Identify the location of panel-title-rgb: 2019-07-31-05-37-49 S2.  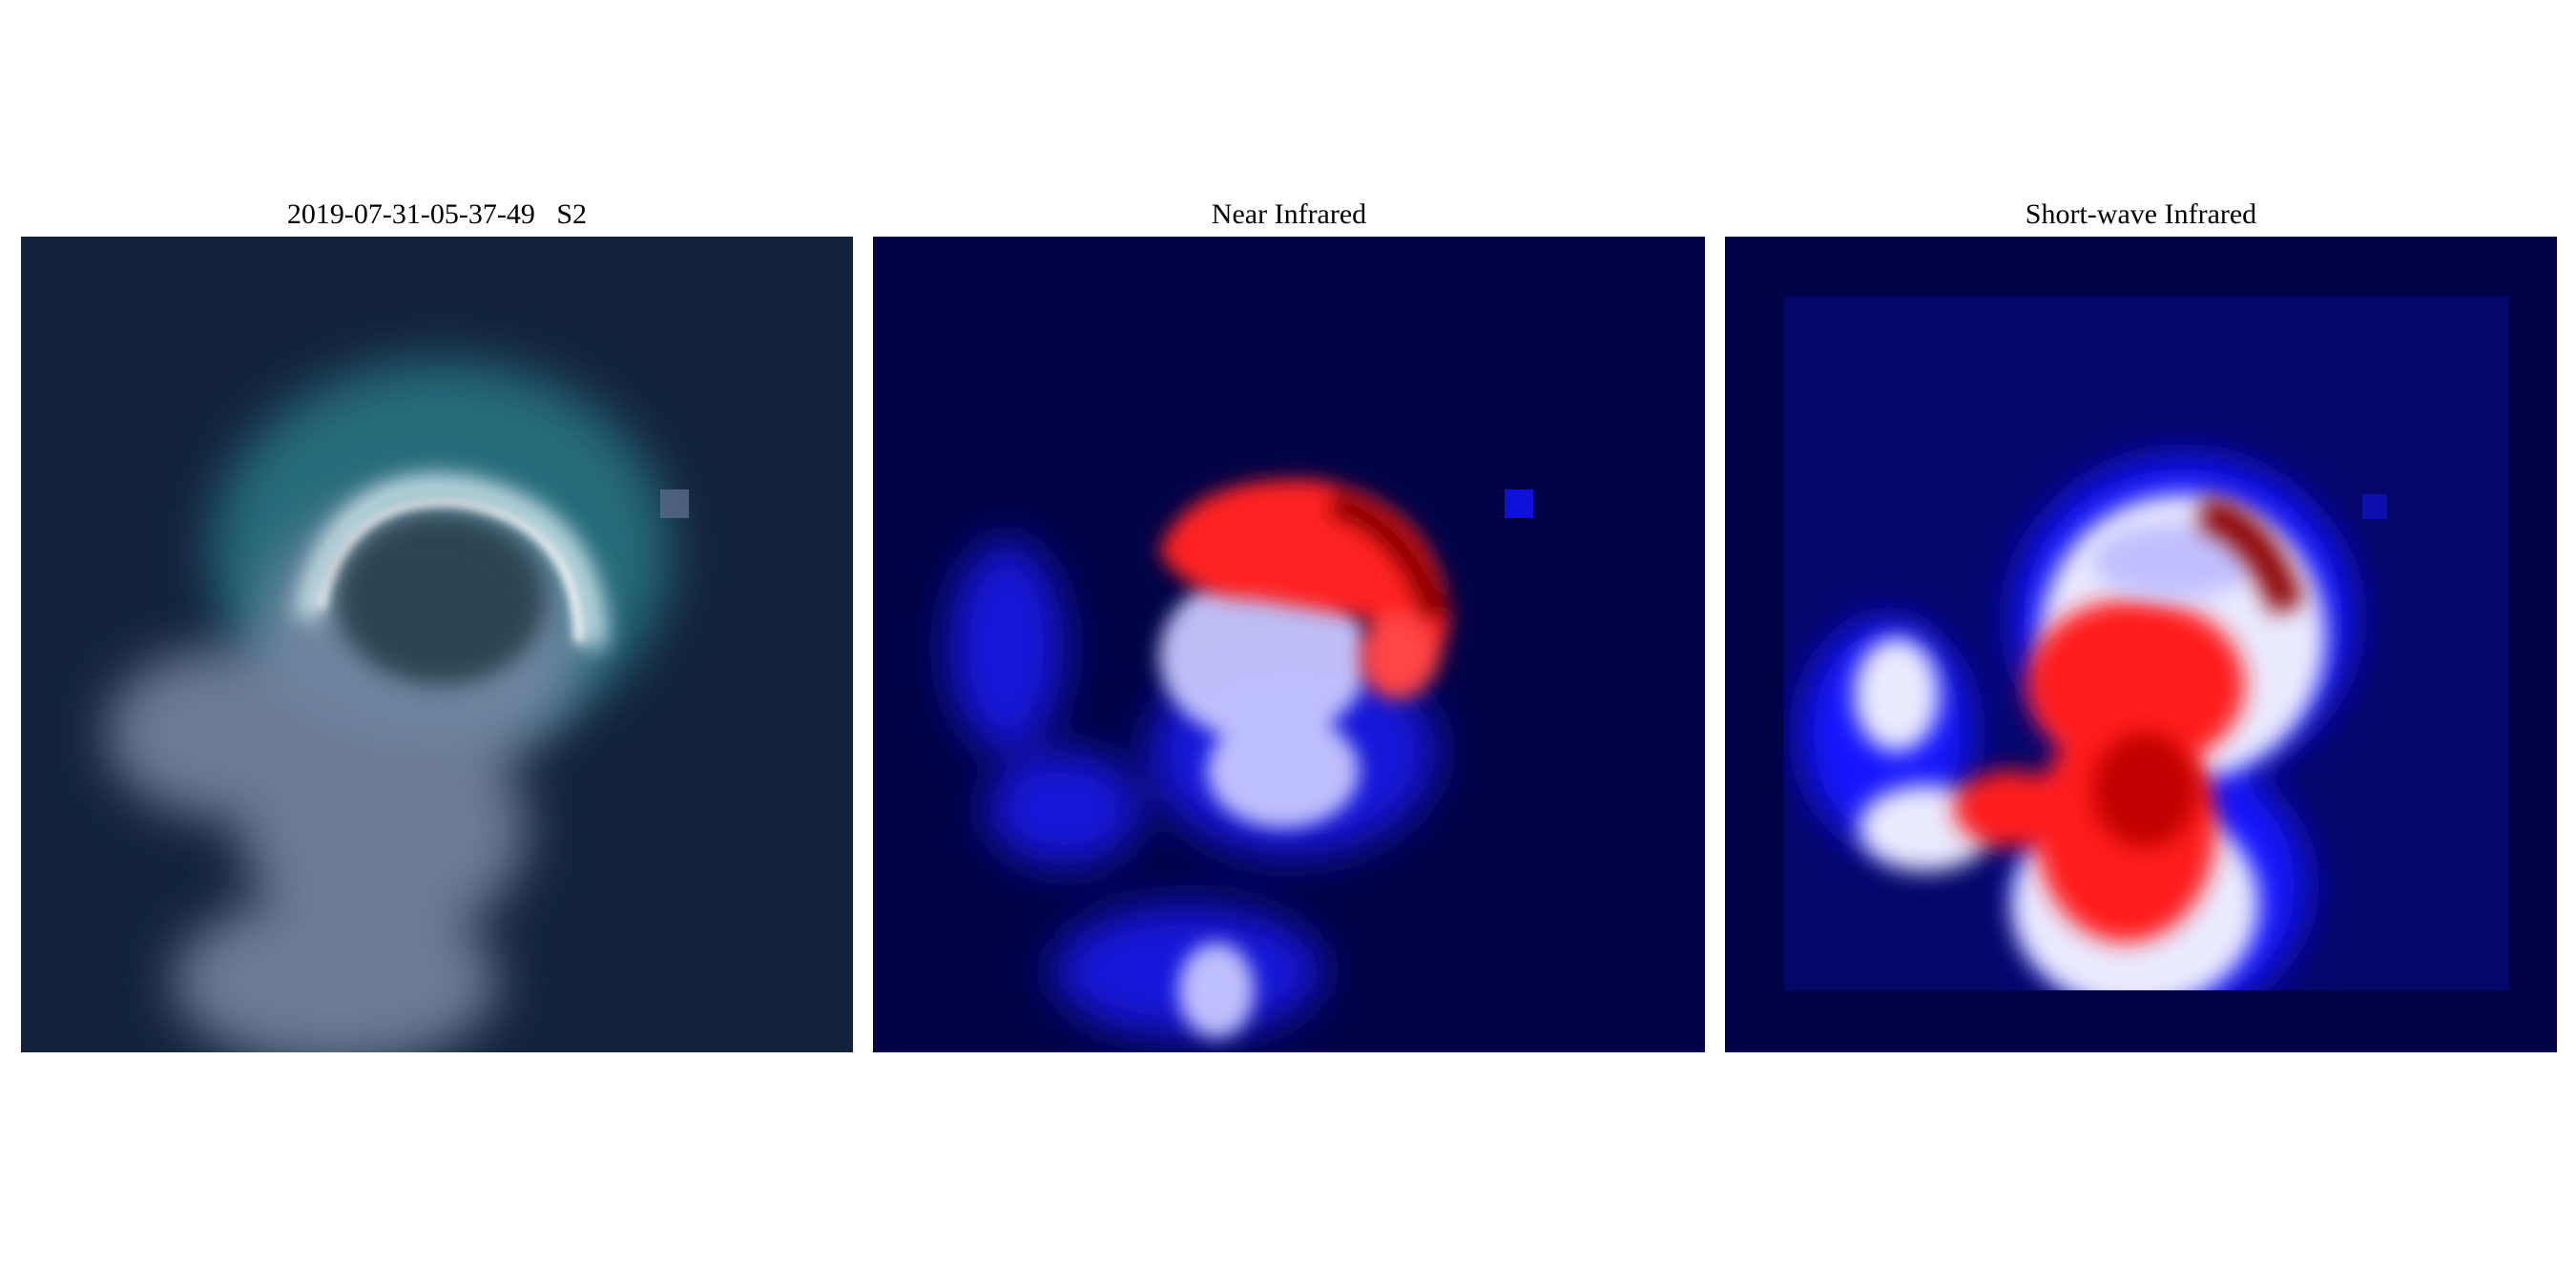
(437, 214).